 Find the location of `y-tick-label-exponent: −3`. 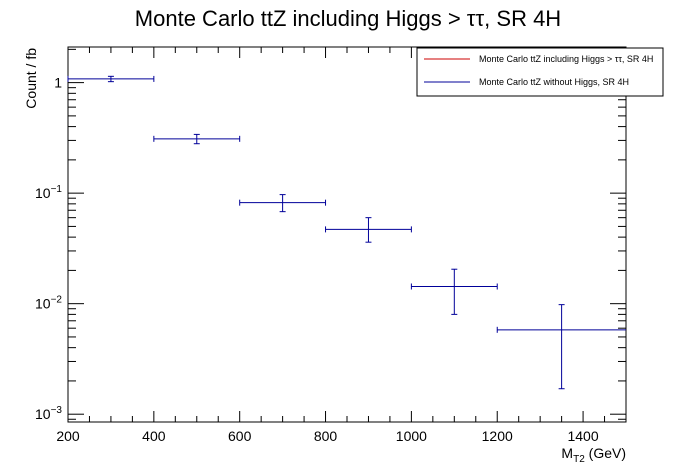

y-tick-label-exponent: −3 is located at coordinates (57, 410).